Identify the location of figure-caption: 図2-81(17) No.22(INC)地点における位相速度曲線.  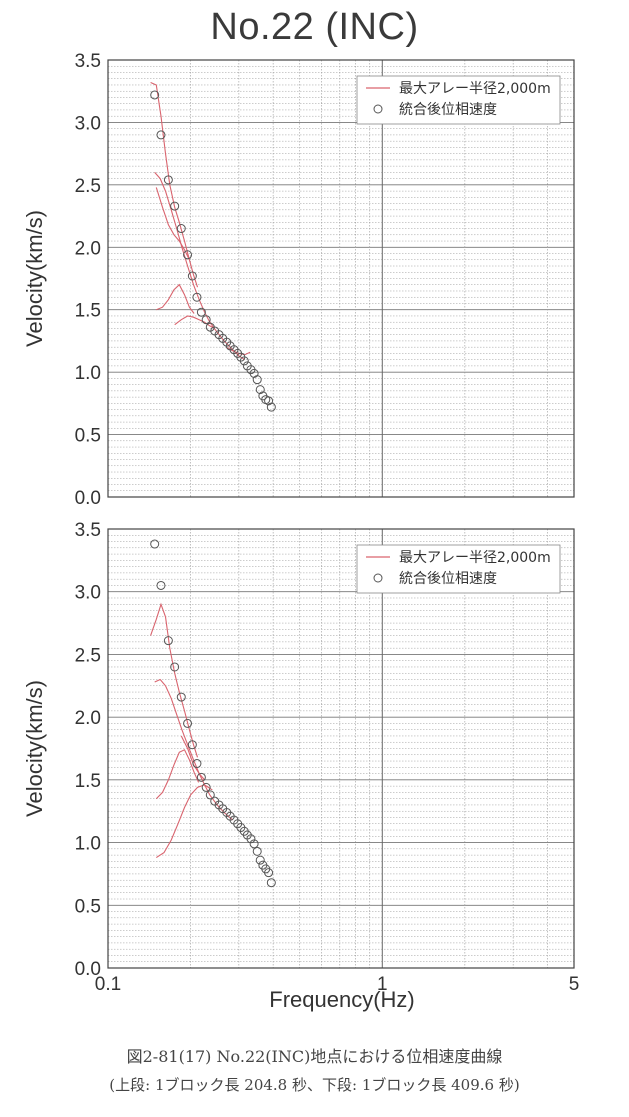
(314, 1056).